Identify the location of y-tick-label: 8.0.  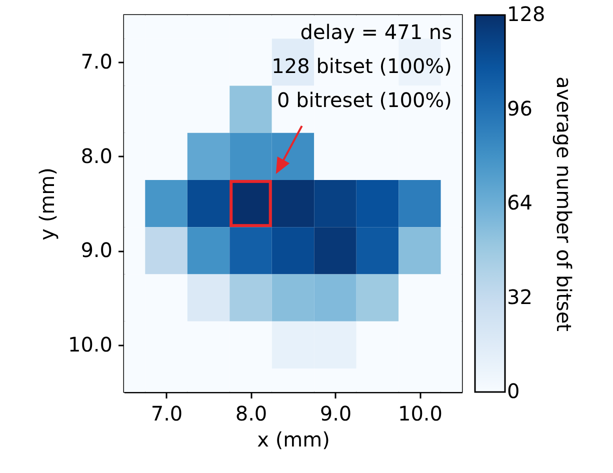
(96, 156).